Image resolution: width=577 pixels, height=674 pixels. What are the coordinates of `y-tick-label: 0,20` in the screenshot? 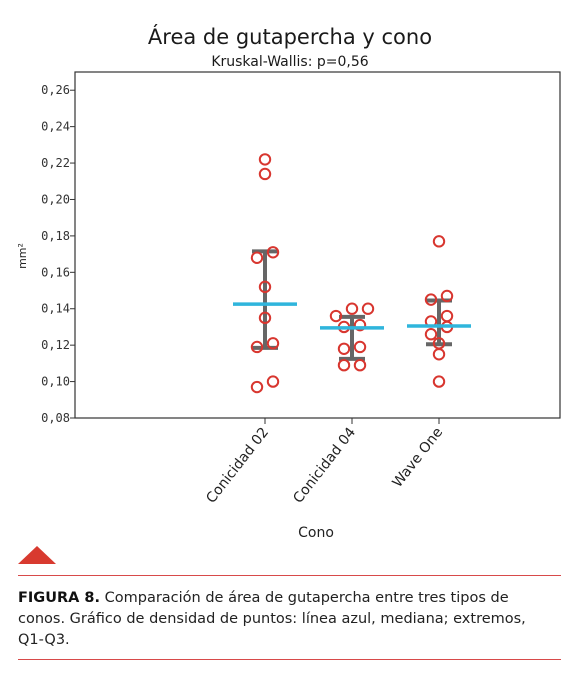 It's located at (55, 199).